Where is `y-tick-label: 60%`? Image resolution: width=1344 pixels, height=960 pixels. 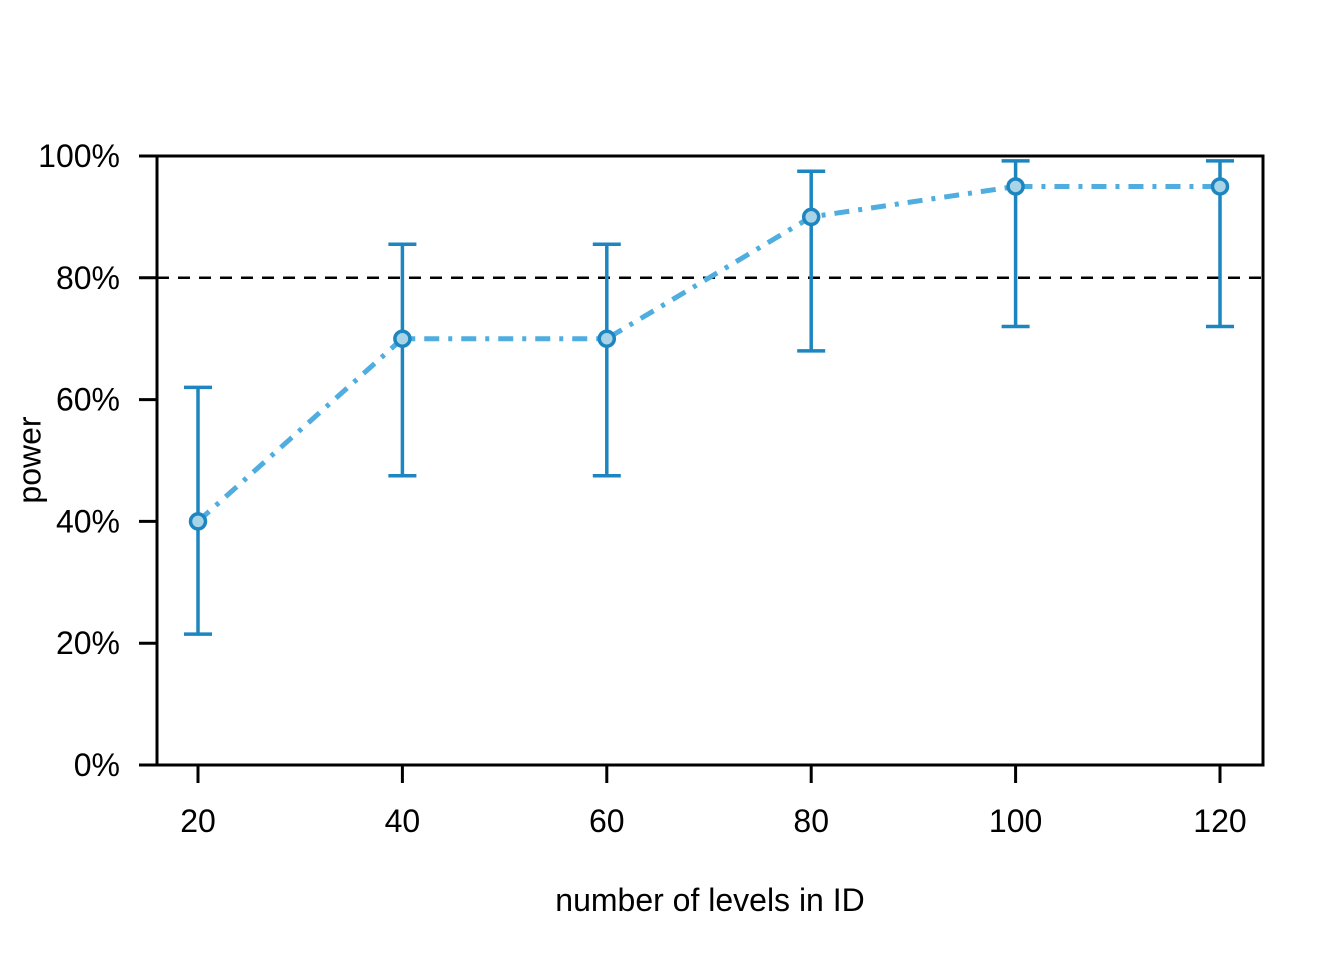 y-tick-label: 60% is located at coordinates (88, 400).